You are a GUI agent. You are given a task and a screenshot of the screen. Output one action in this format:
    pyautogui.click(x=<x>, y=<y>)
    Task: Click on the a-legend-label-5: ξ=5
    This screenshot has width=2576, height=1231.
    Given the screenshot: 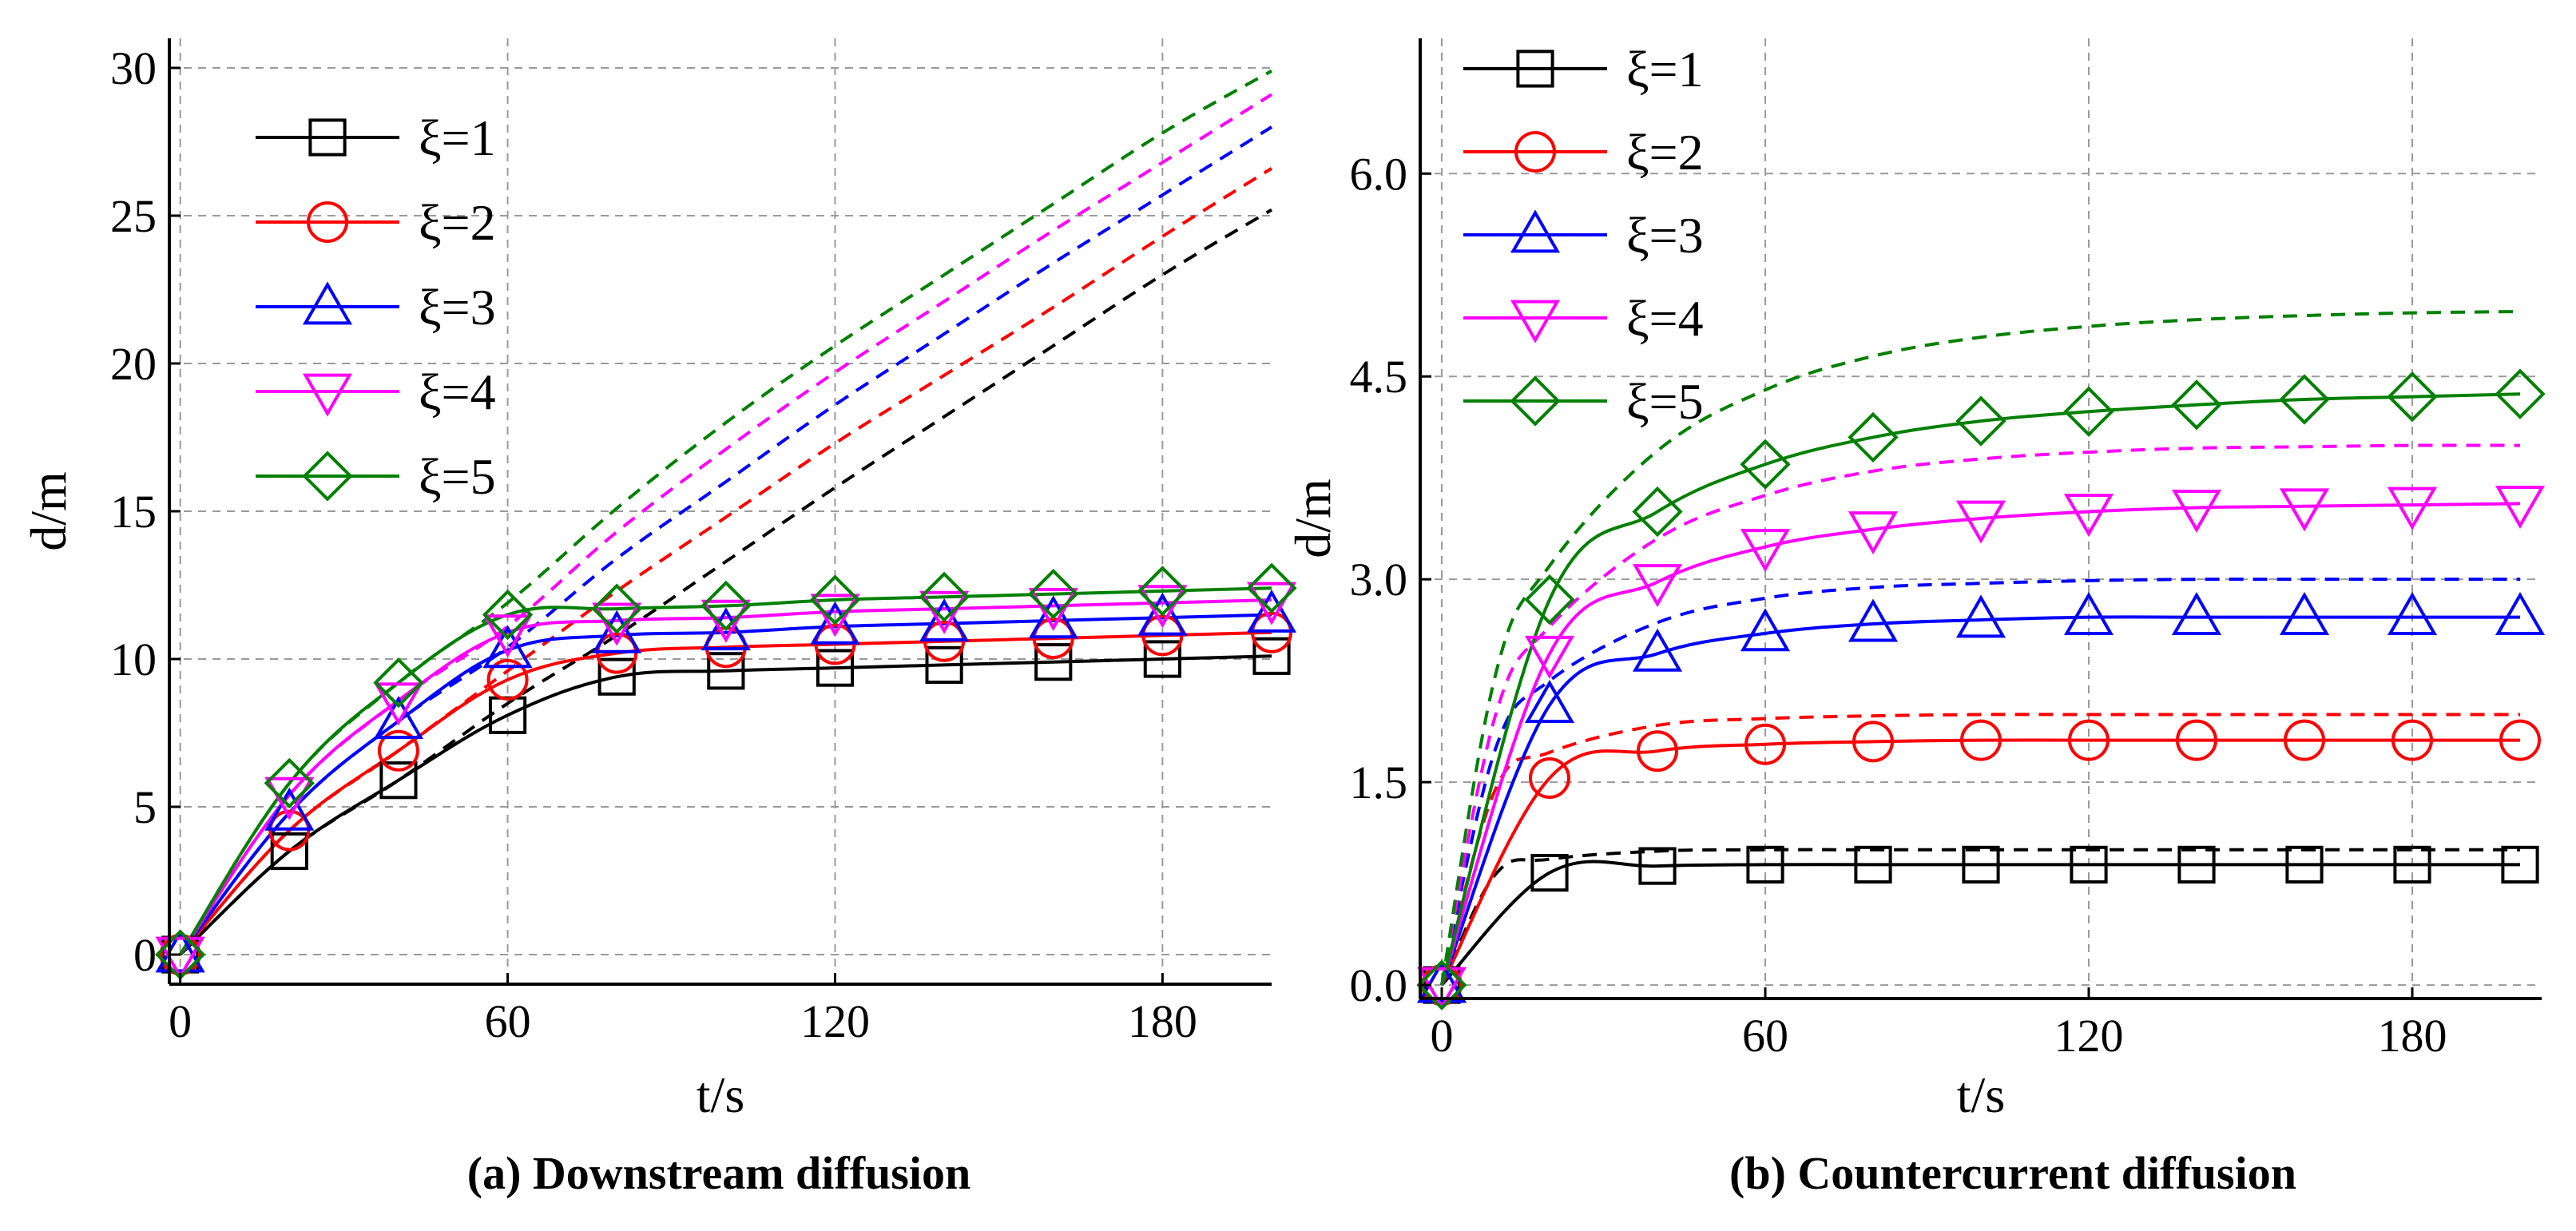 What is the action you would take?
    pyautogui.click(x=458, y=476)
    